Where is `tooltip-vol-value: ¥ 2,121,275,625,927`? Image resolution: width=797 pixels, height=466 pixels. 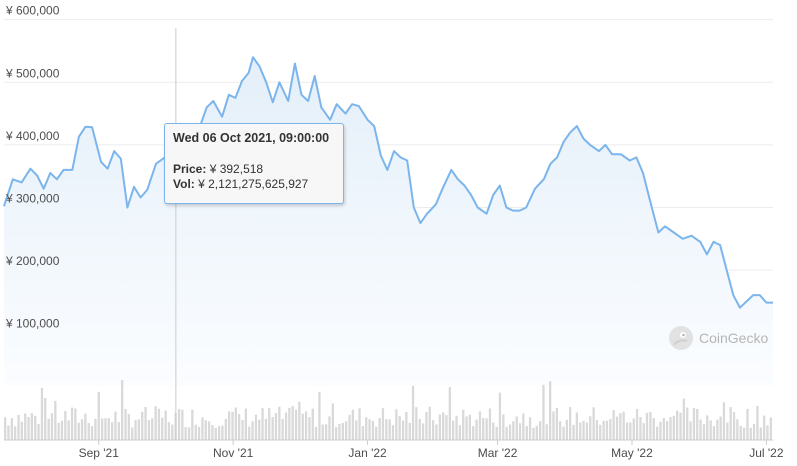
tooltip-vol-value: ¥ 2,121,275,625,927 is located at coordinates (253, 184).